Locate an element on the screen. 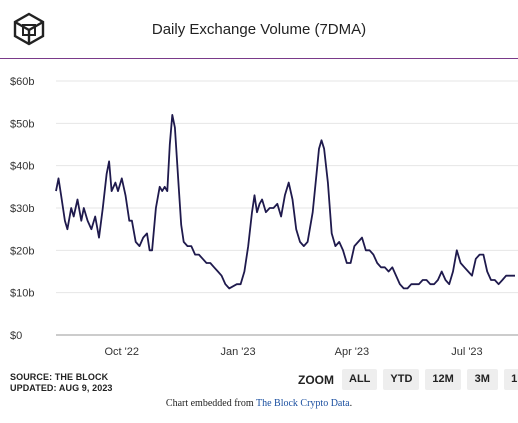 The image size is (518, 423). chart-title: Daily Exchange Volume (7DMA) is located at coordinates (259, 29).